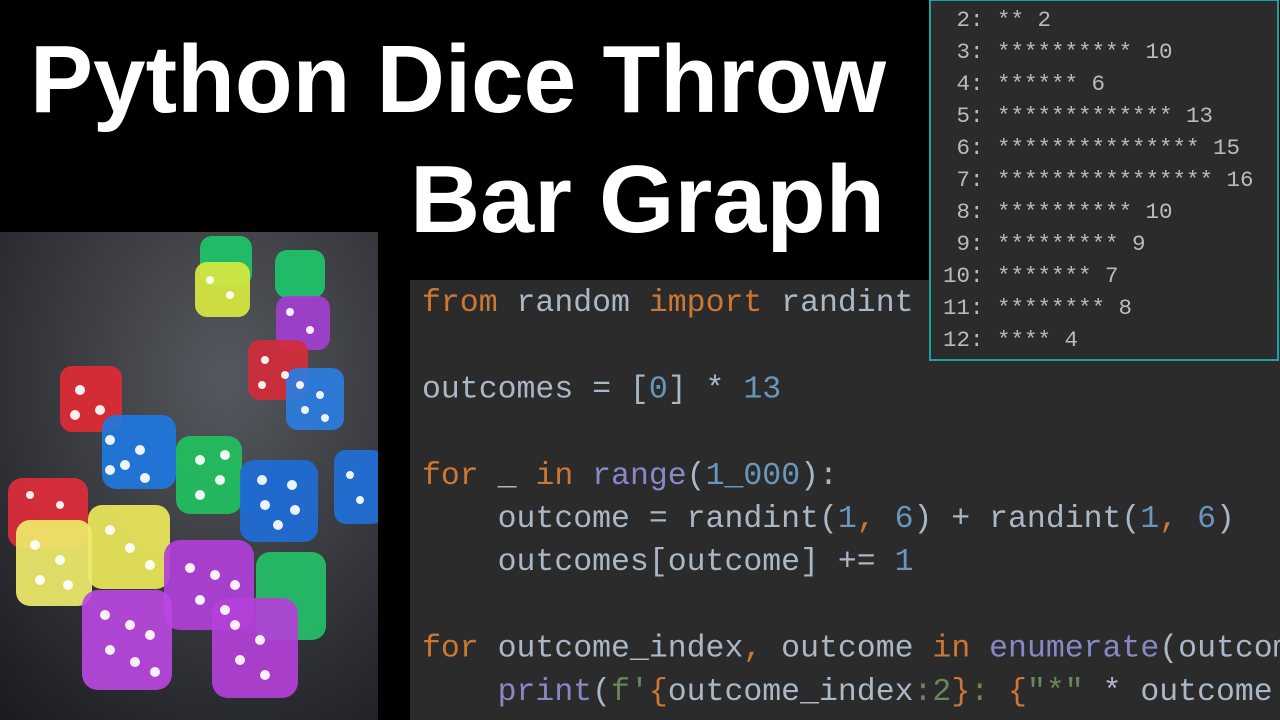 The height and width of the screenshot is (720, 1280). What do you see at coordinates (460, 303) in the screenshot?
I see `code-token: from` at bounding box center [460, 303].